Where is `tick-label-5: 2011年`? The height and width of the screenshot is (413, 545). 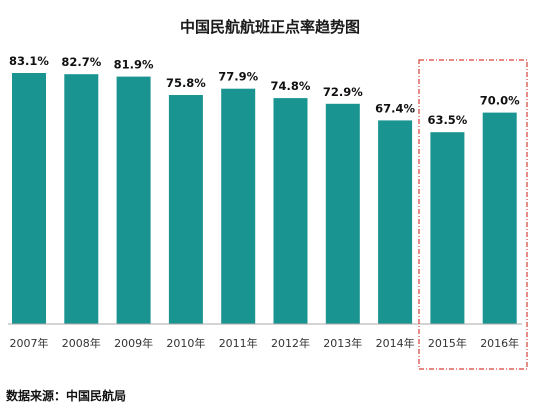 tick-label-5: 2011年 is located at coordinates (238, 343).